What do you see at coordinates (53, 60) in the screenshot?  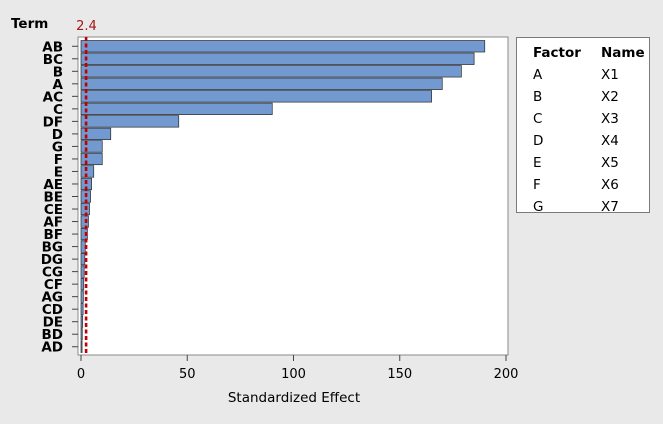 I see `term-label-bc: BC` at bounding box center [53, 60].